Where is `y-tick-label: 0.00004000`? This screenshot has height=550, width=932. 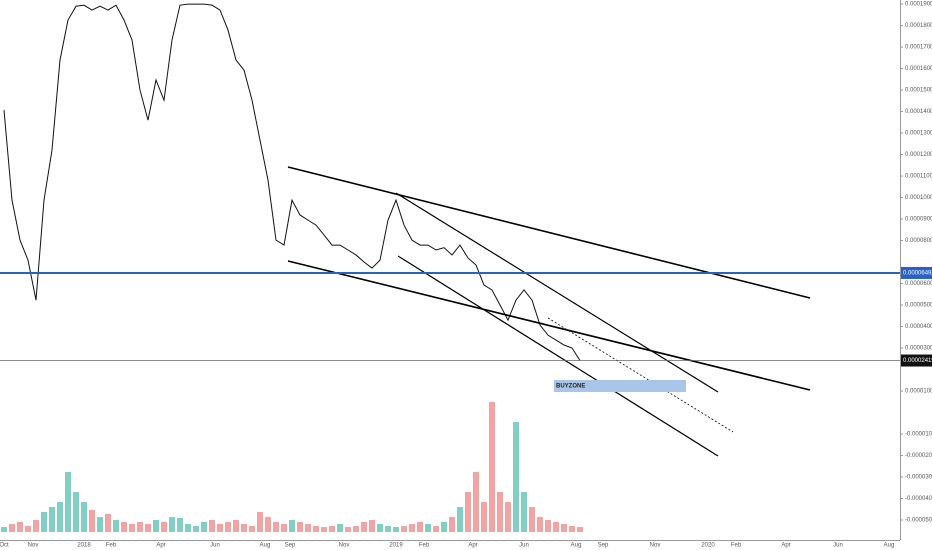
y-tick-label: 0.00004000 is located at coordinates (918, 327).